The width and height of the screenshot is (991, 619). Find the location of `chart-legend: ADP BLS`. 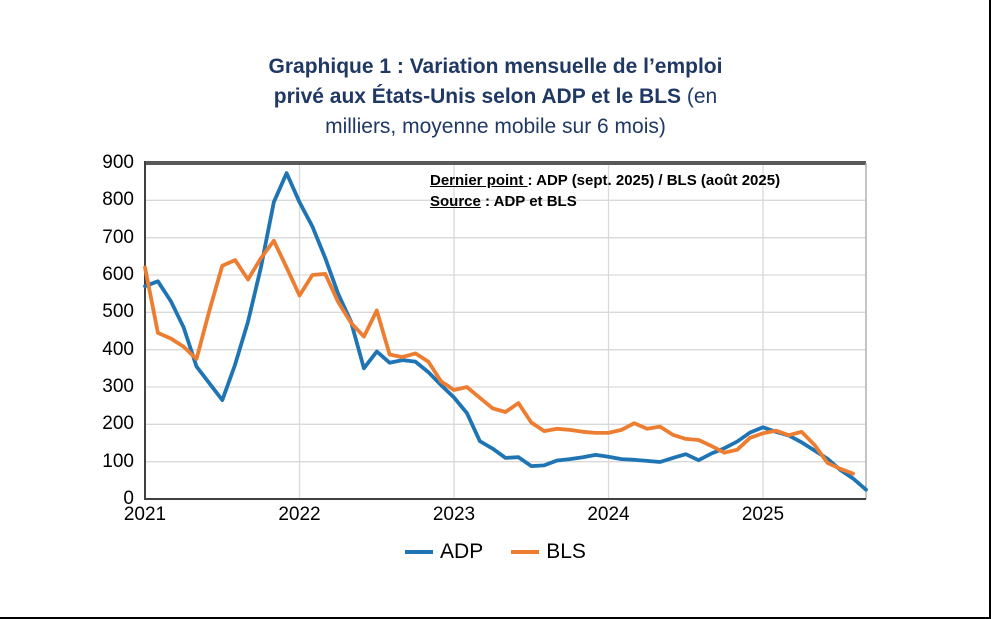

chart-legend: ADP BLS is located at coordinates (494, 552).